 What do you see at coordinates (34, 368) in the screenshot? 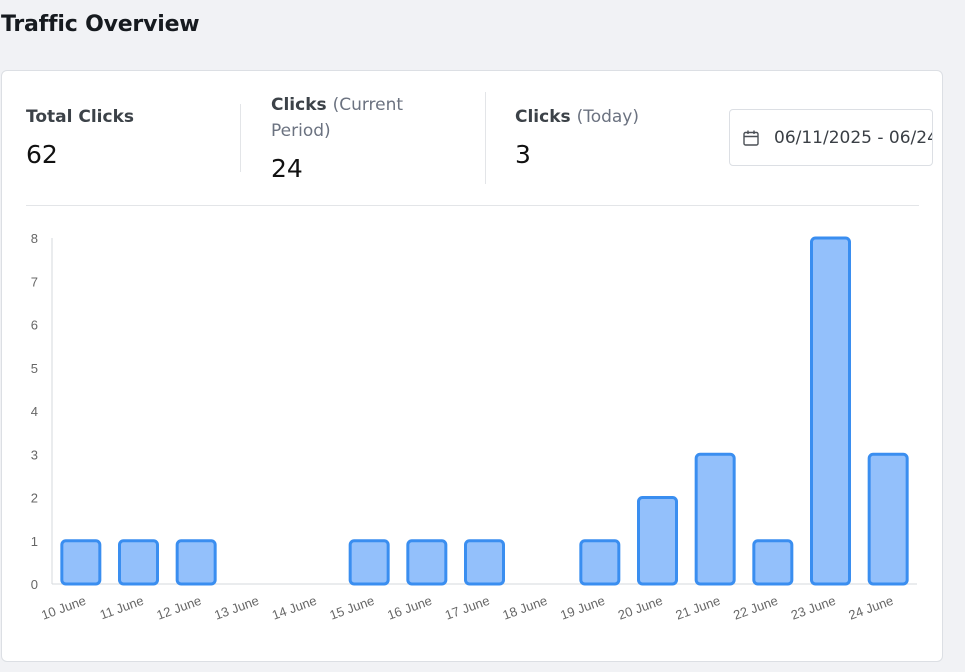
I see `y-tick-label: 5` at bounding box center [34, 368].